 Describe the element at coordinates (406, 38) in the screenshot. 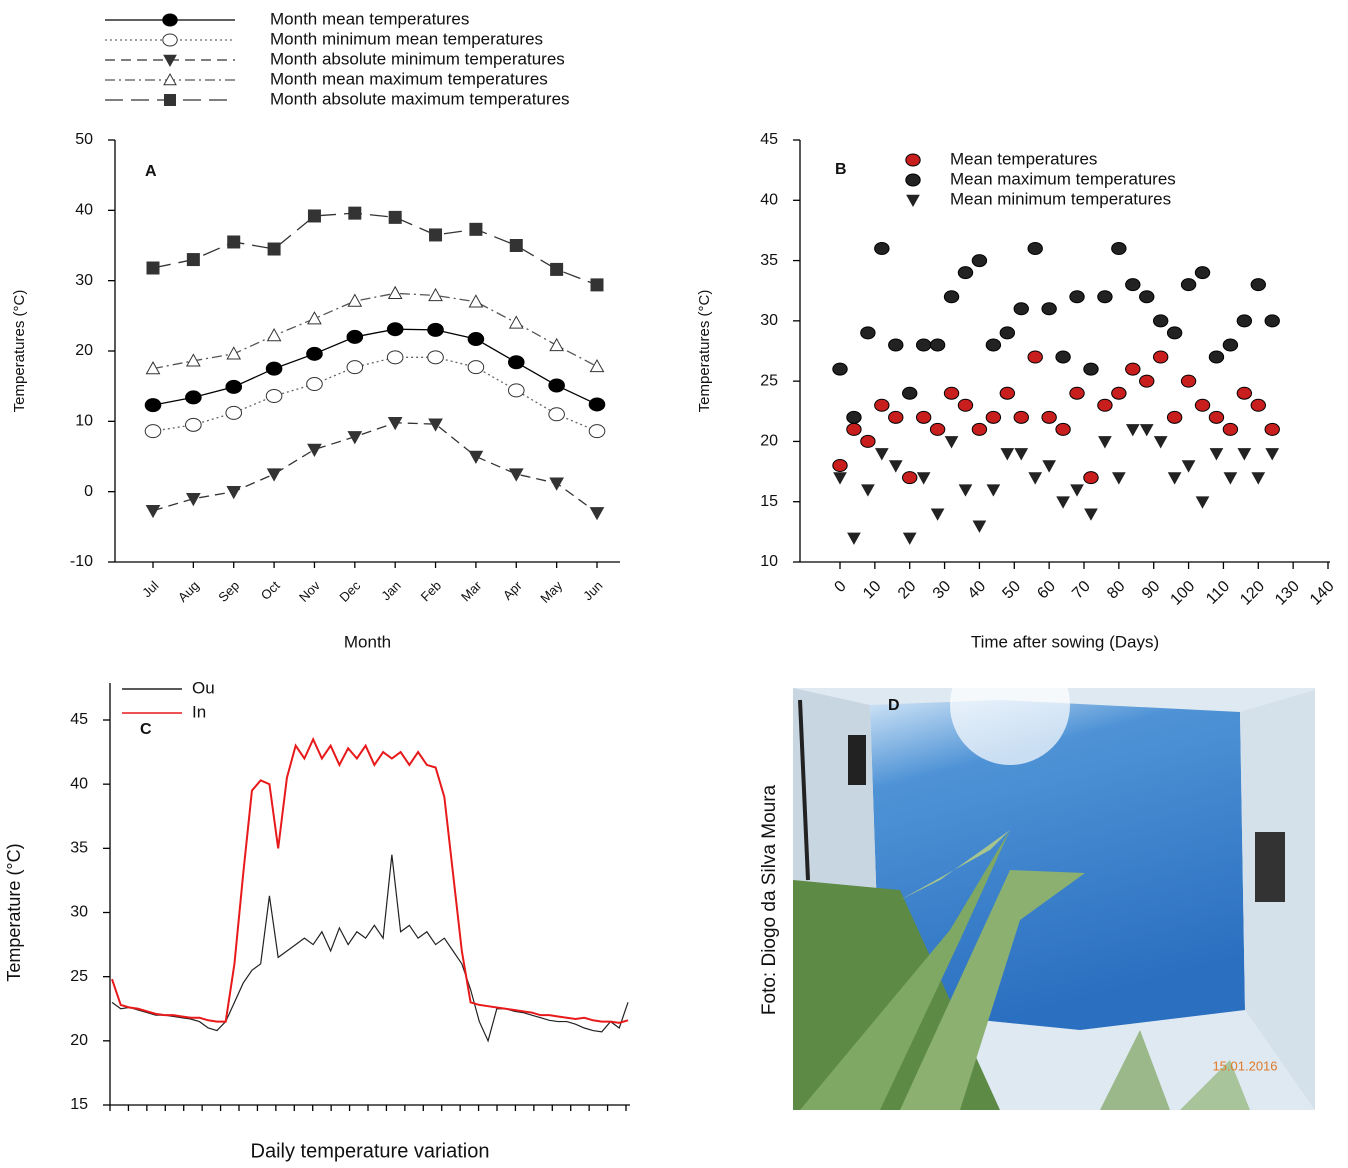

I see `legend-label: Month minimum mean temperatures` at that location.